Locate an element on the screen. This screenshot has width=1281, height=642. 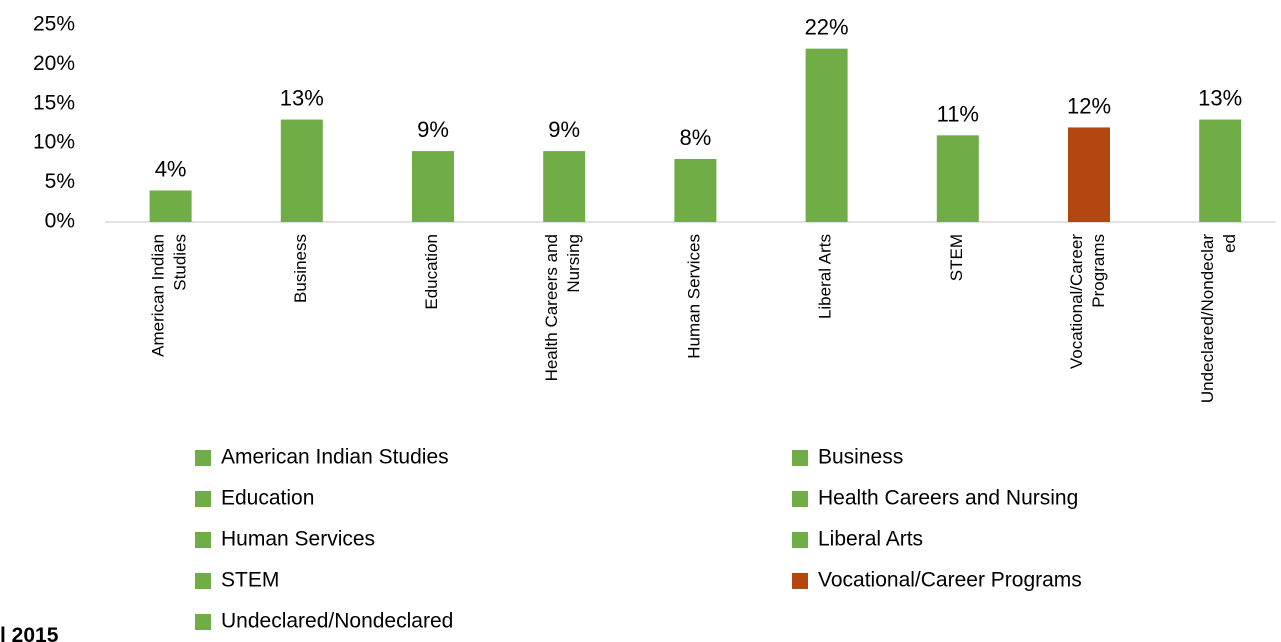
x-tick-line: Liberal Arts is located at coordinates (825, 276).